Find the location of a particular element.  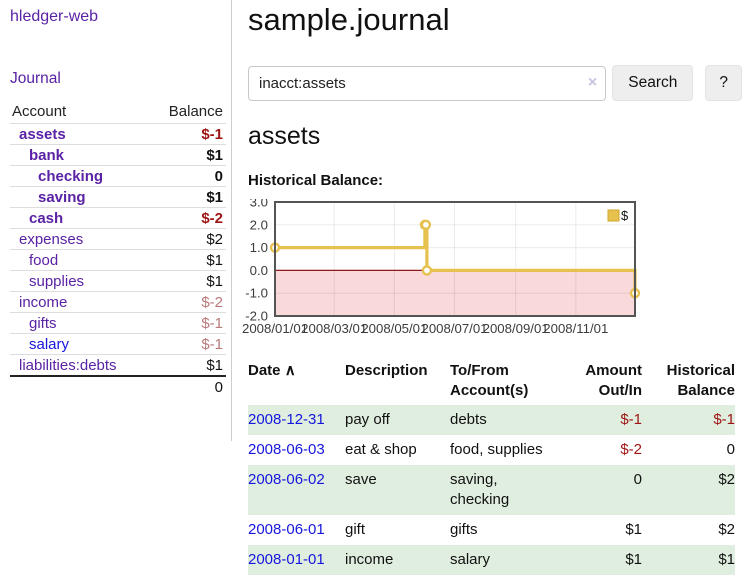

account-balance: 0 is located at coordinates (187, 176).